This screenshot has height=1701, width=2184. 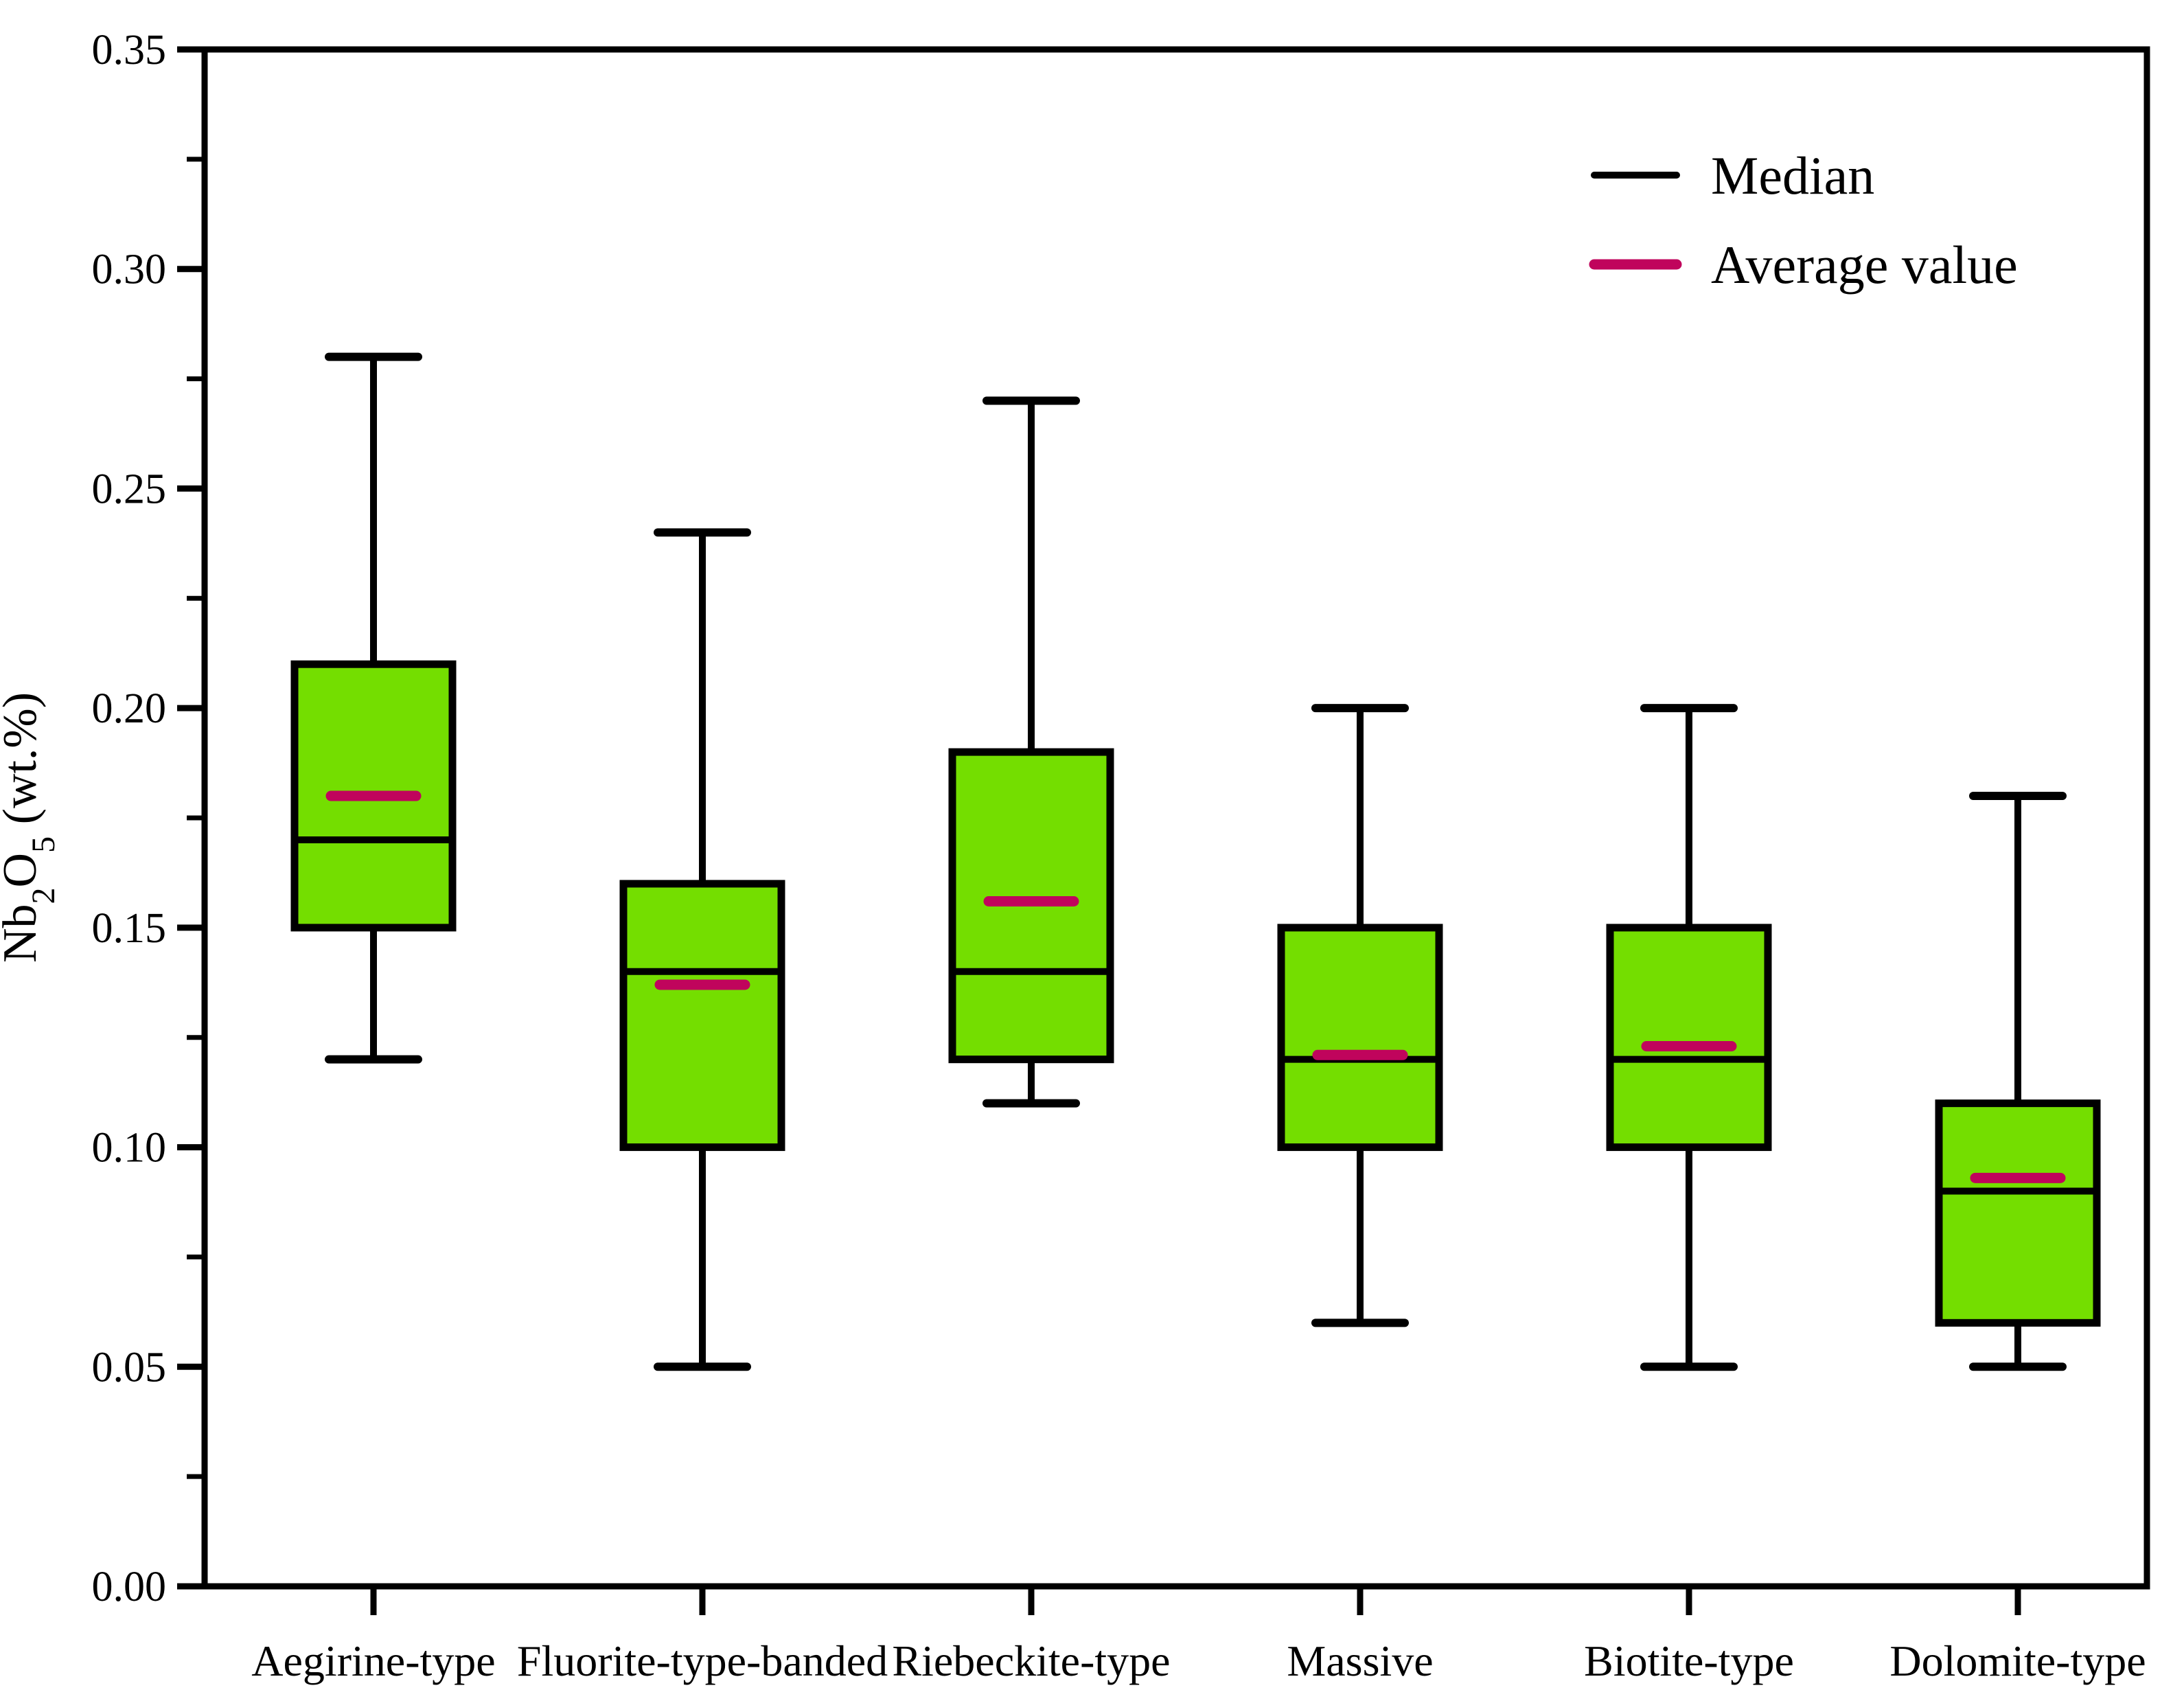 I want to click on box-Fluorite-type-banded, so click(x=702, y=1016).